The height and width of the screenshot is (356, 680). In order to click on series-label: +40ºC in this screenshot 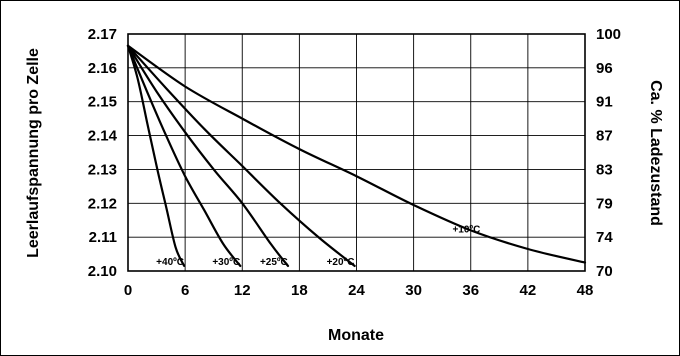, I will do `click(170, 262)`.